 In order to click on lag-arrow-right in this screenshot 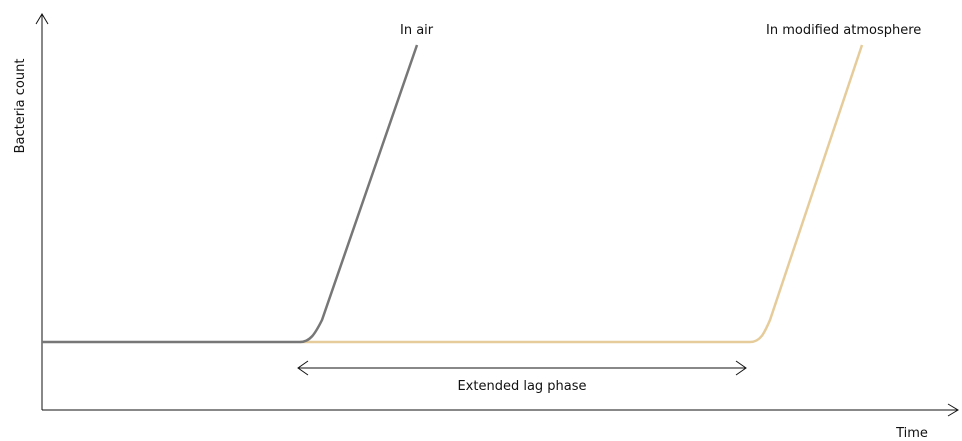, I will do `click(741, 368)`.